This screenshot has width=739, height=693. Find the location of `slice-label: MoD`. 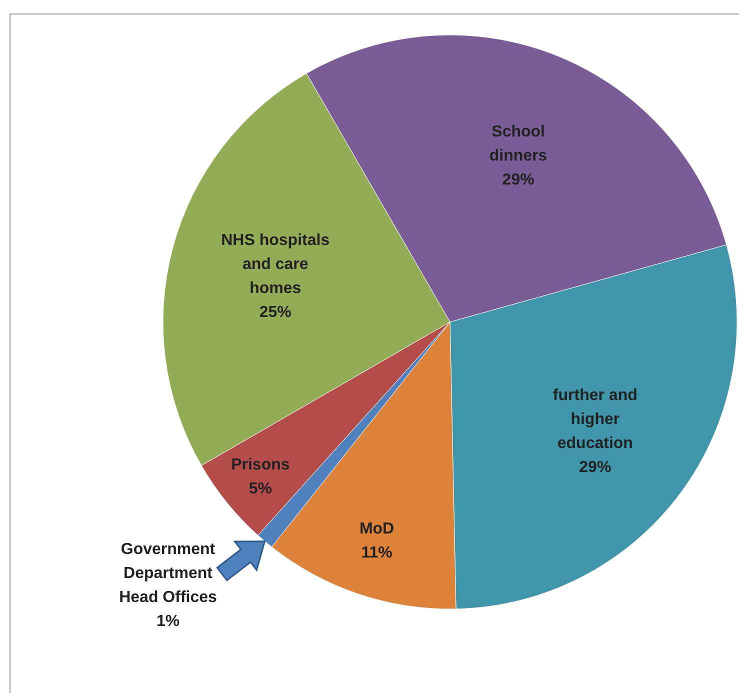

slice-label: MoD is located at coordinates (376, 529).